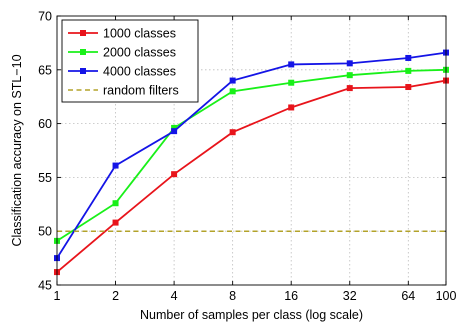 This screenshot has height=325, width=458. I want to click on y-axis-label: Classification accuracy on STL−10, so click(17, 150).